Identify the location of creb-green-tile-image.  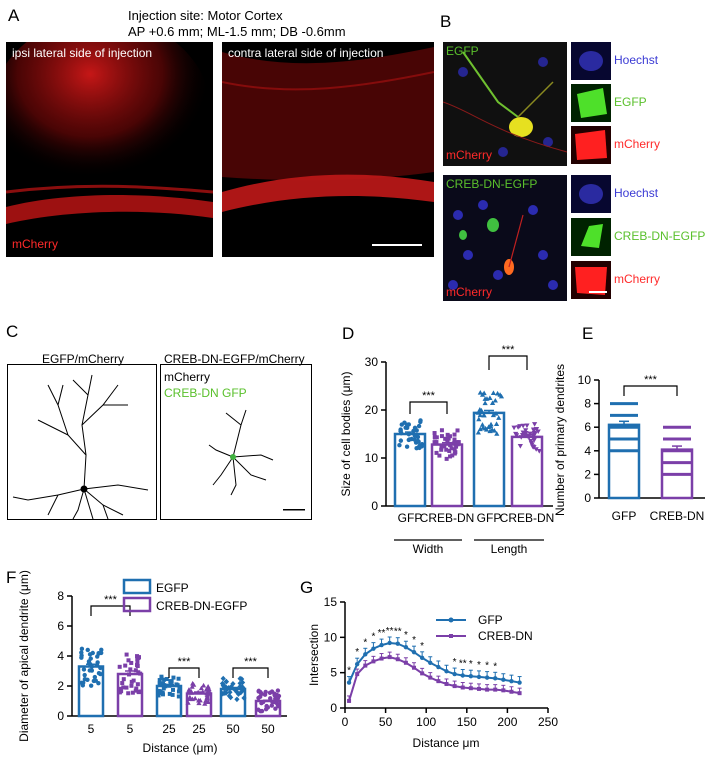
(591, 237).